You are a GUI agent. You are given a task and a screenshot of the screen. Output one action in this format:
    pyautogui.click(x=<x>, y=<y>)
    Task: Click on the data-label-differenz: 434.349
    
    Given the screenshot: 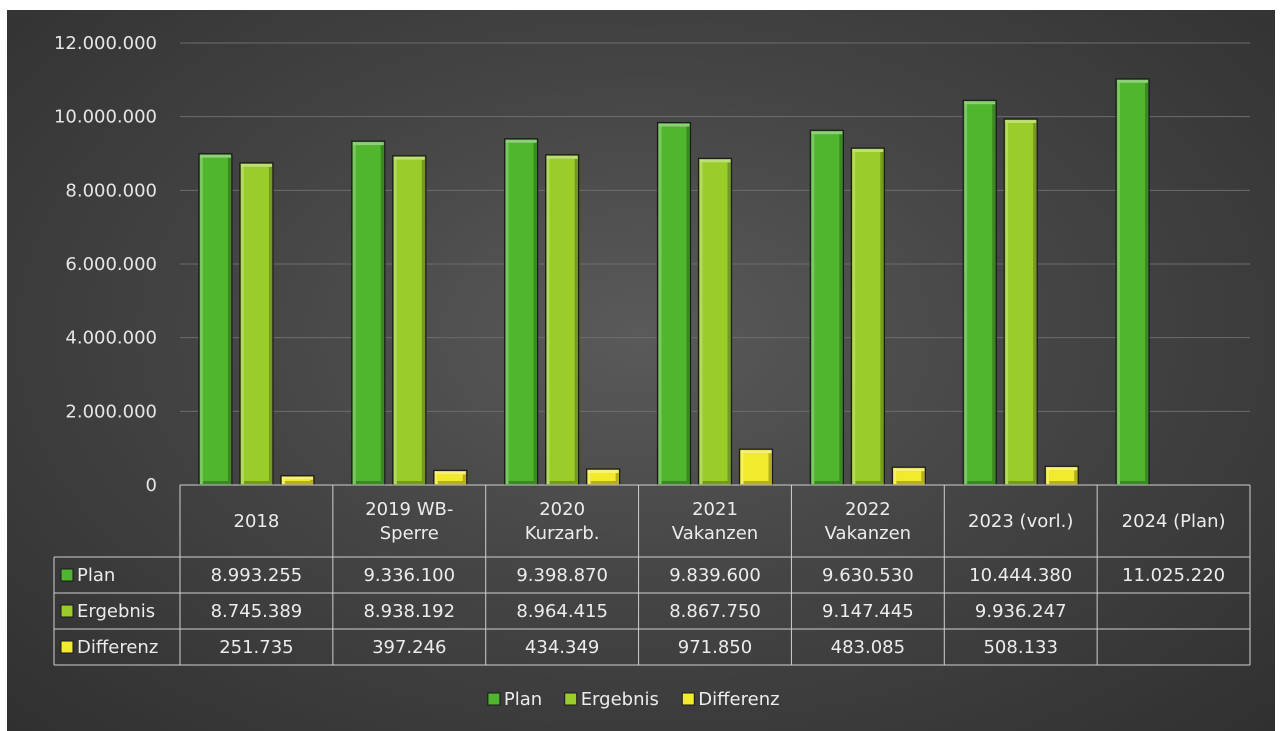 What is the action you would take?
    pyautogui.click(x=562, y=647)
    